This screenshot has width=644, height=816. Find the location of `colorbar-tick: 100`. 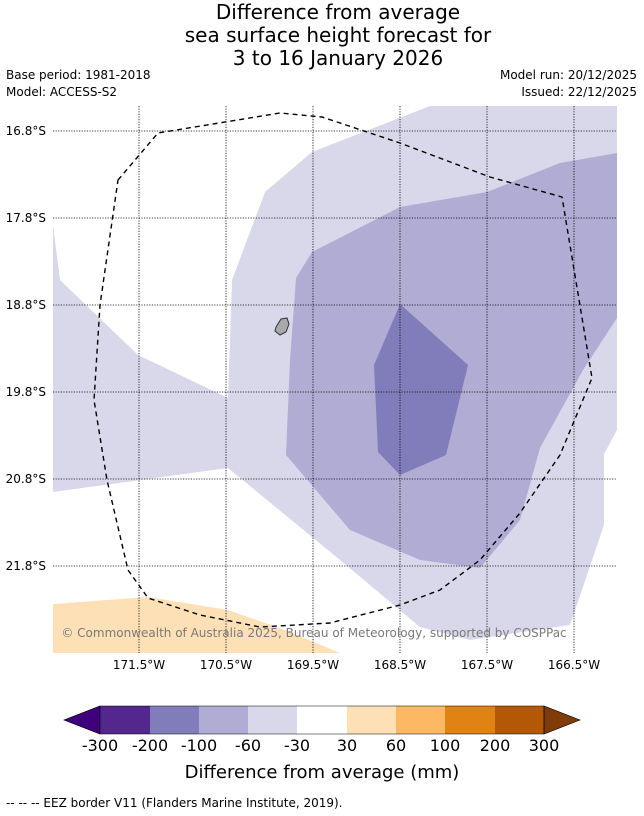

colorbar-tick: 100 is located at coordinates (445, 745).